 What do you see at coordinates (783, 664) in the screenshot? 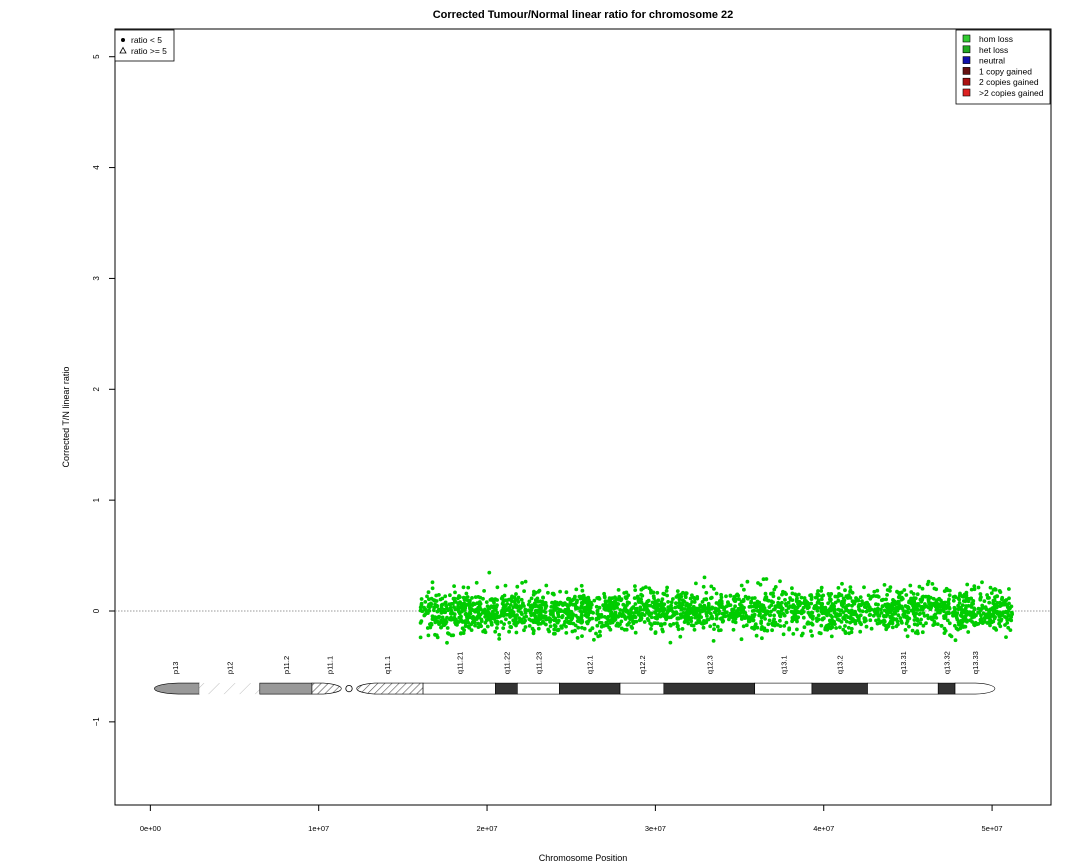
I see `band-label: q13.1` at bounding box center [783, 664].